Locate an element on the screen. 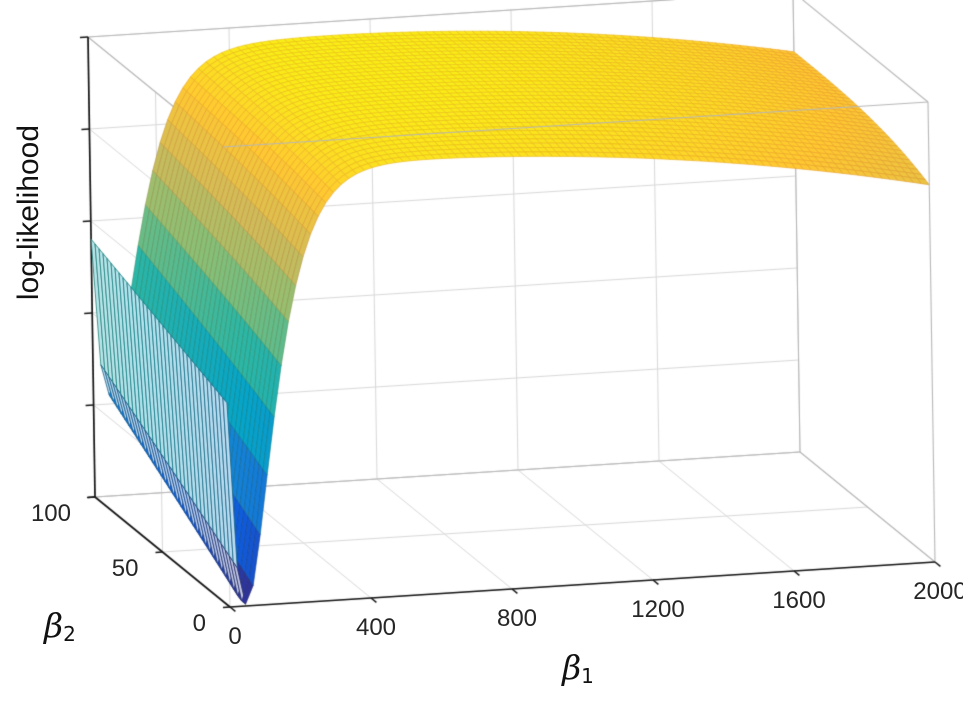 Image resolution: width=963 pixels, height=715 pixels. y-axis-title-subscript: 2 is located at coordinates (69, 634).